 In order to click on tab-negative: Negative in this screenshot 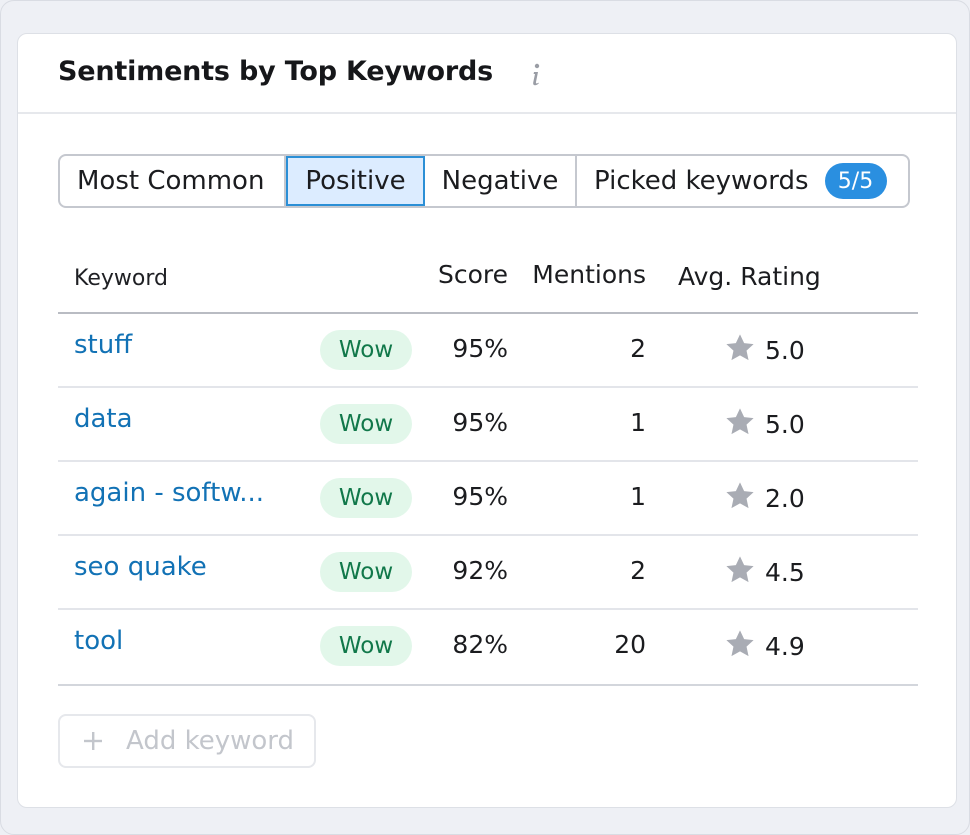, I will do `click(501, 181)`.